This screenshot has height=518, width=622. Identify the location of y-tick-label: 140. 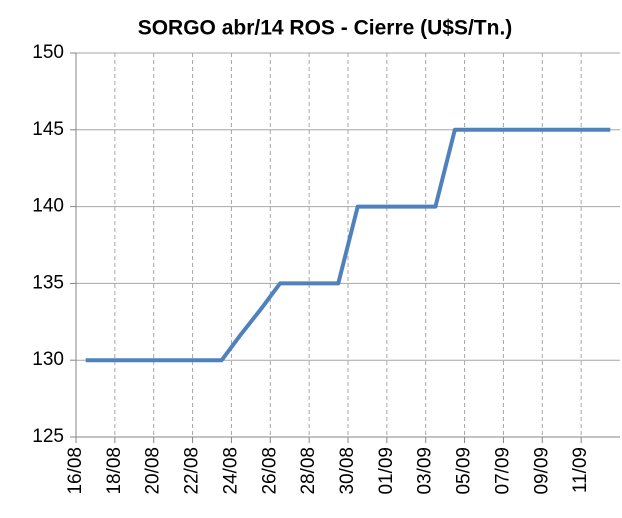
(48, 206).